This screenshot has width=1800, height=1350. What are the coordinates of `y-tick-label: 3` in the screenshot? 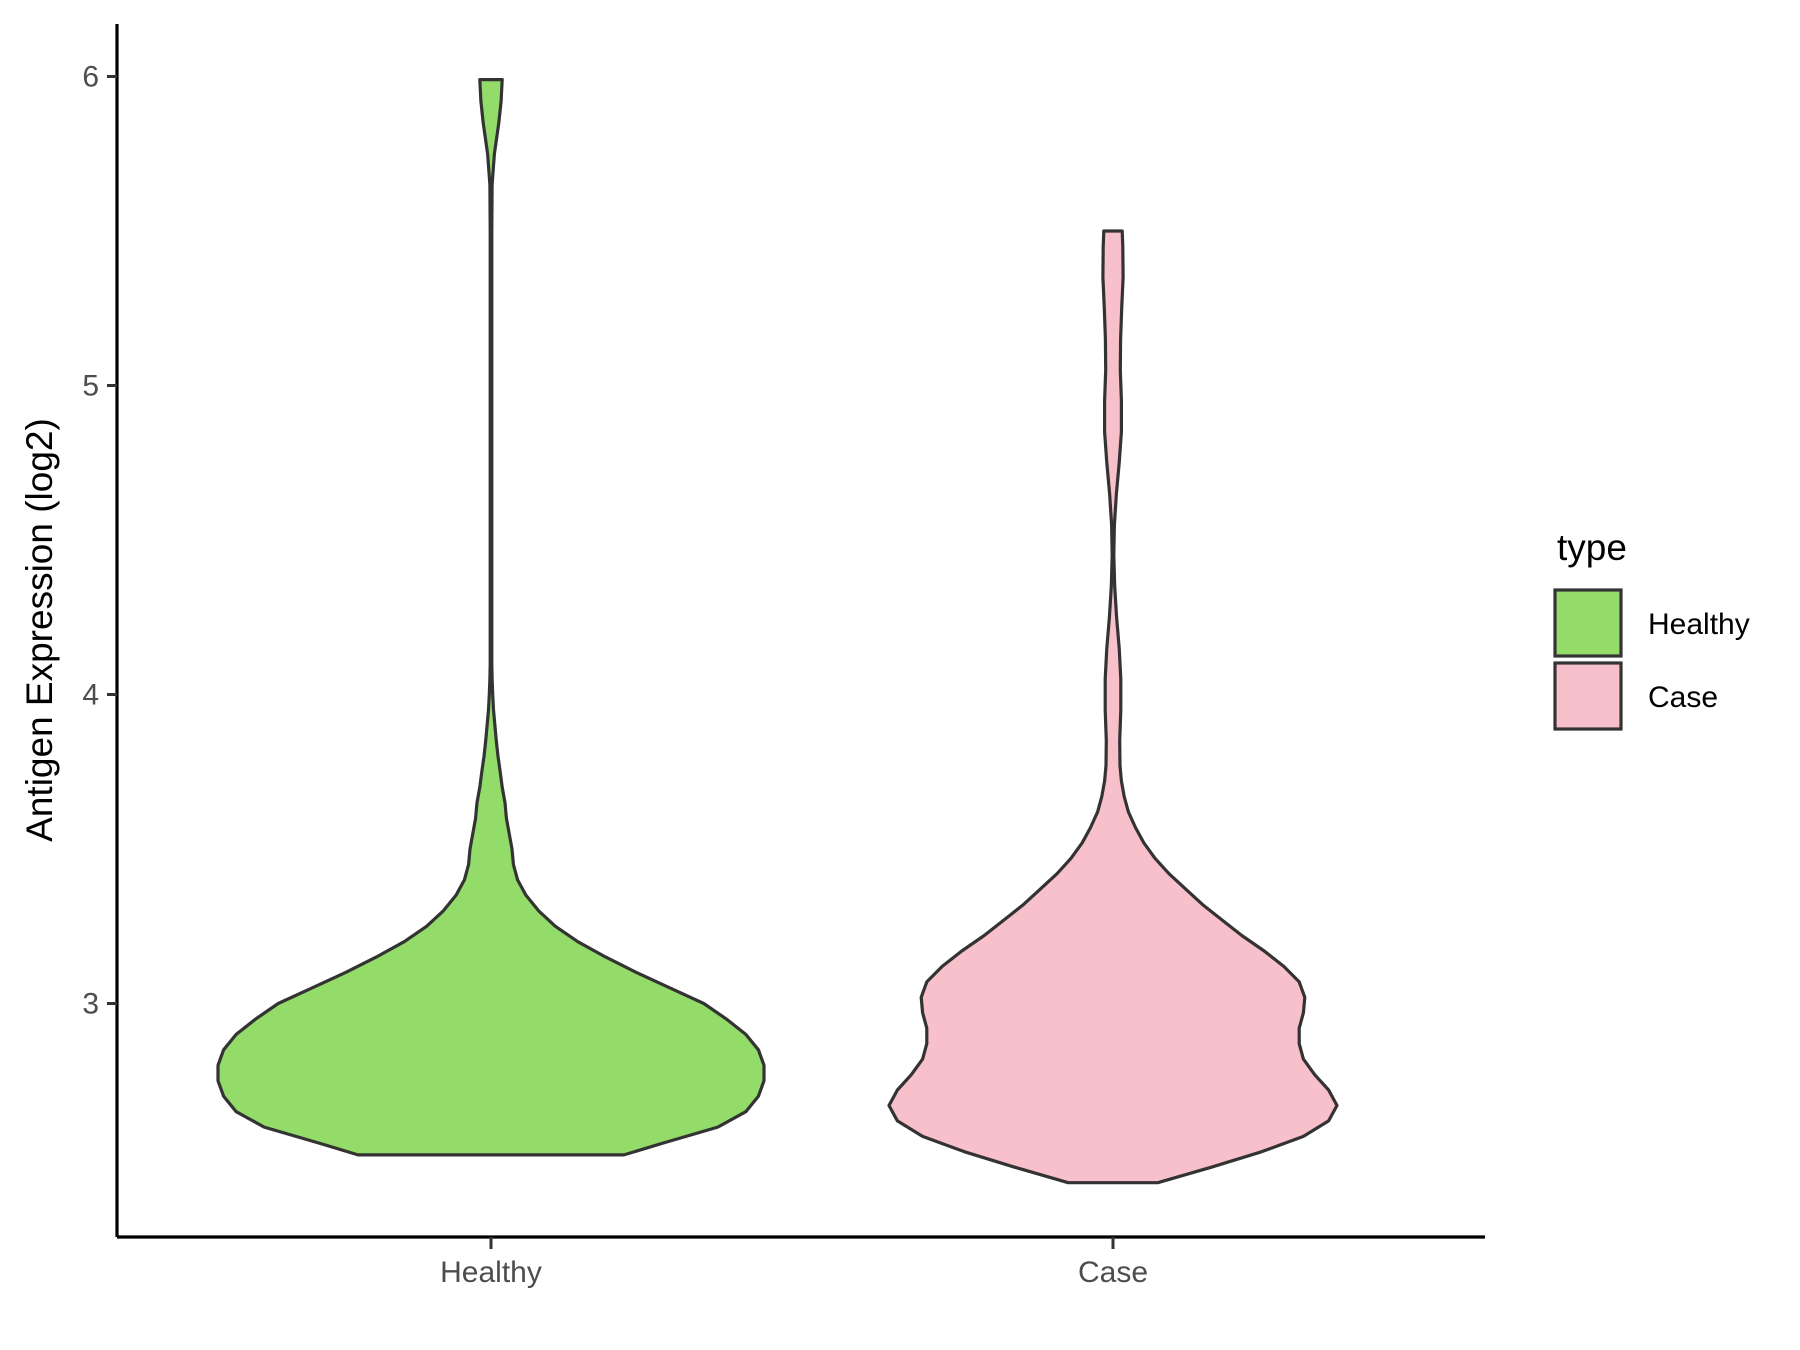 It's located at (90, 1004).